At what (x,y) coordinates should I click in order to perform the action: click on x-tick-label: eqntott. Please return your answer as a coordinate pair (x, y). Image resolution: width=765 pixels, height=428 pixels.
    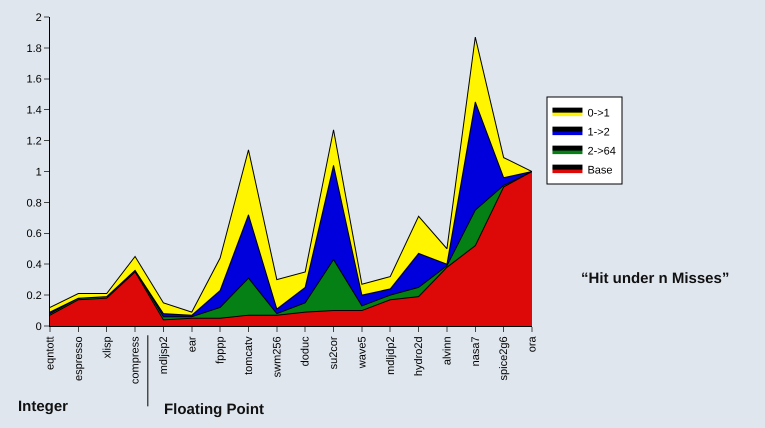
    Looking at the image, I should click on (50, 353).